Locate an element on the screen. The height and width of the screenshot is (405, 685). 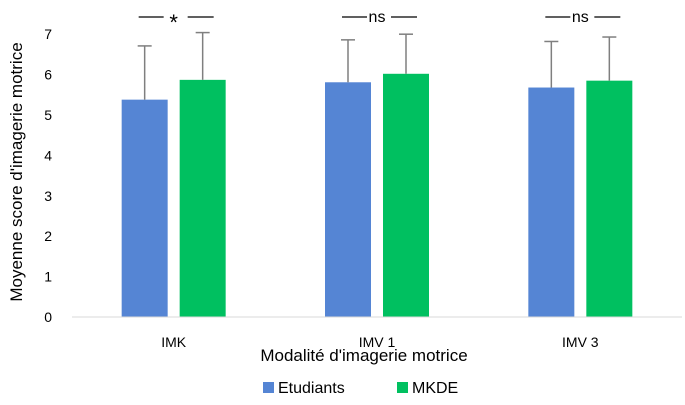
legend: Etudiants MKDE is located at coordinates (360, 388).